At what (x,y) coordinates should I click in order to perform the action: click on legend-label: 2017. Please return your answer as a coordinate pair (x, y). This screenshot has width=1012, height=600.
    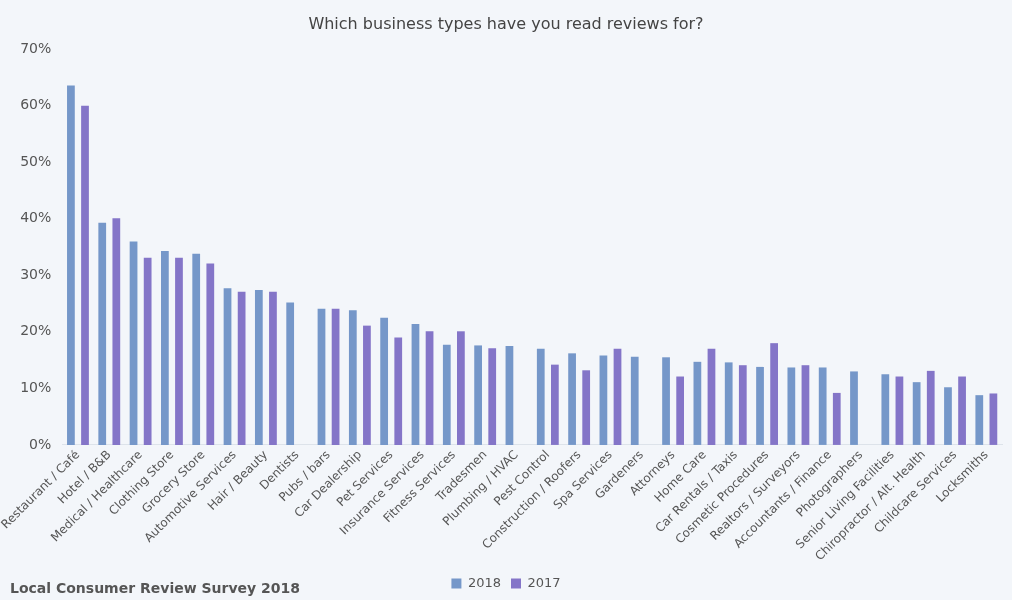
    Looking at the image, I should click on (544, 582).